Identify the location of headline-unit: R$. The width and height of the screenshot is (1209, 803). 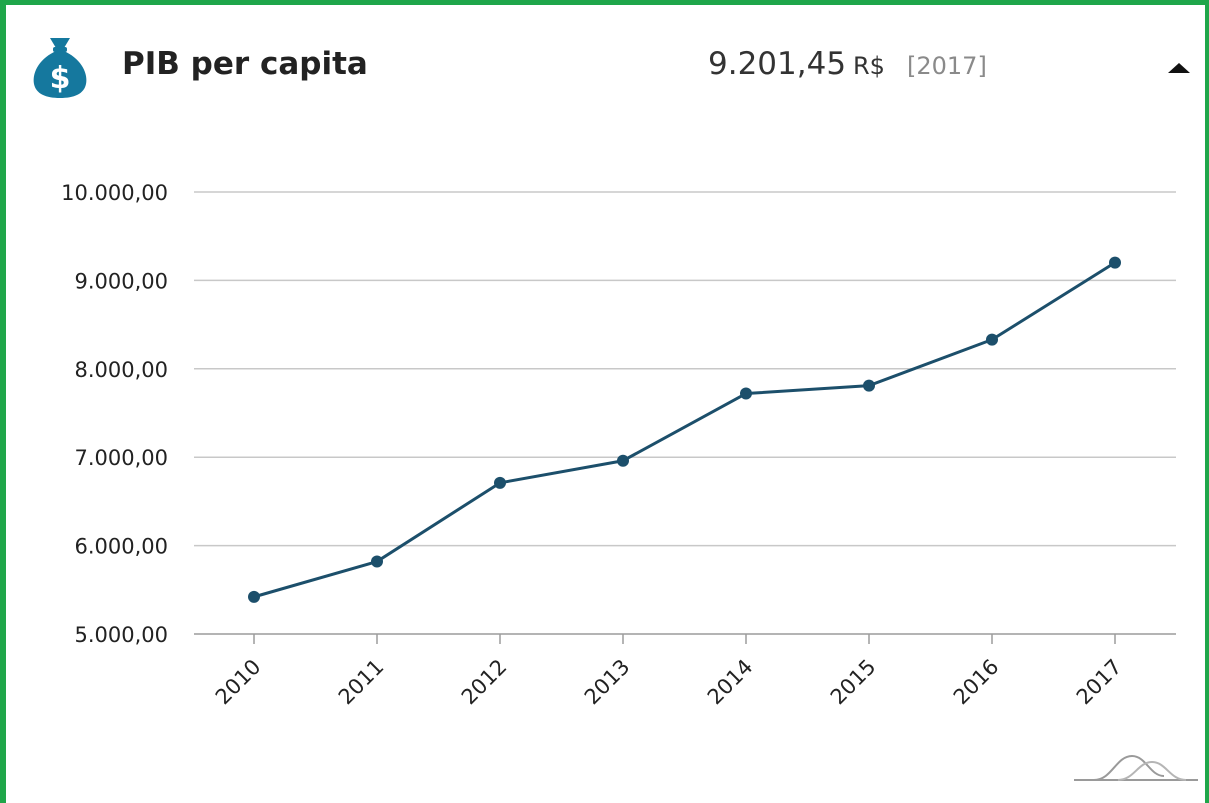
(869, 66).